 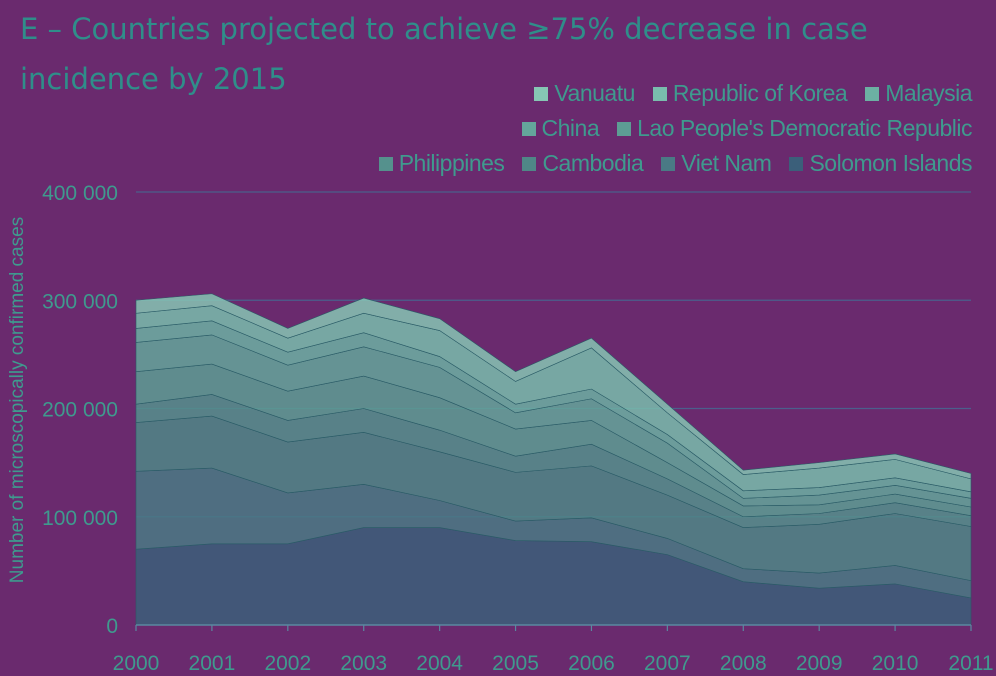 I want to click on legend-item: Solomon Islands, so click(x=880, y=163).